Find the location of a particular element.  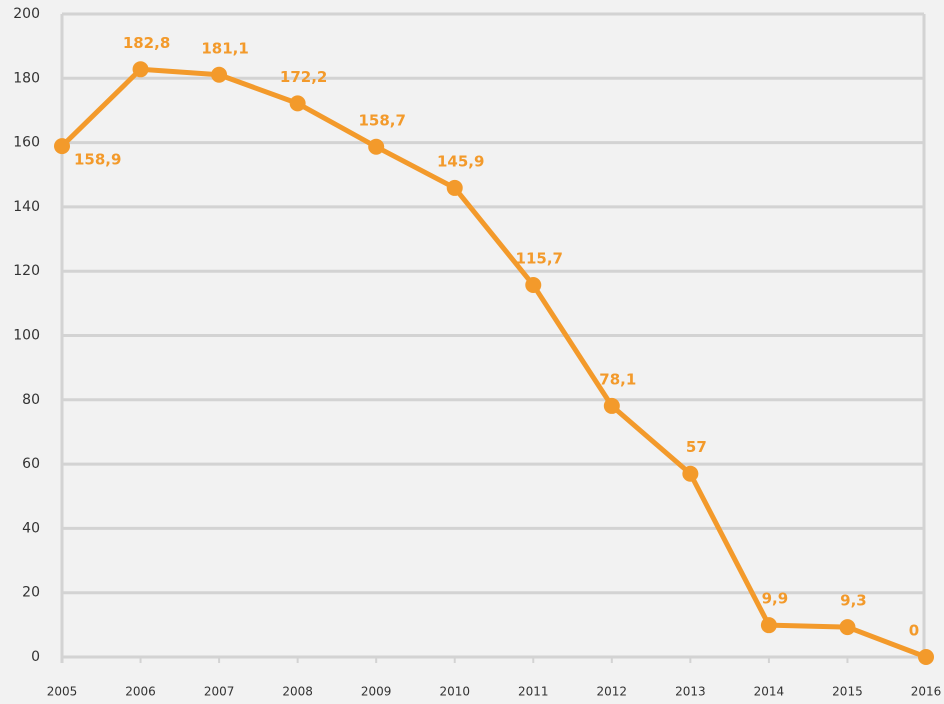

y-tick-label: 160 is located at coordinates (26, 143).